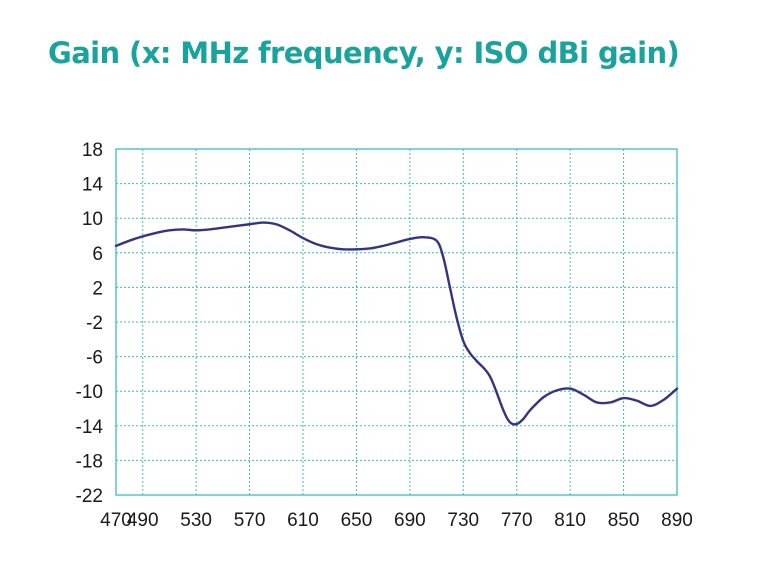 The height and width of the screenshot is (579, 772). What do you see at coordinates (93, 185) in the screenshot?
I see `y-tick-label: 14` at bounding box center [93, 185].